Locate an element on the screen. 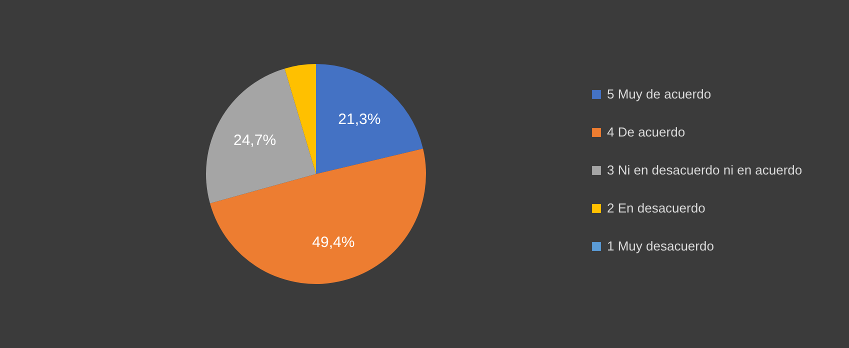 Image resolution: width=849 pixels, height=348 pixels. data-label: 21,3% is located at coordinates (359, 119).